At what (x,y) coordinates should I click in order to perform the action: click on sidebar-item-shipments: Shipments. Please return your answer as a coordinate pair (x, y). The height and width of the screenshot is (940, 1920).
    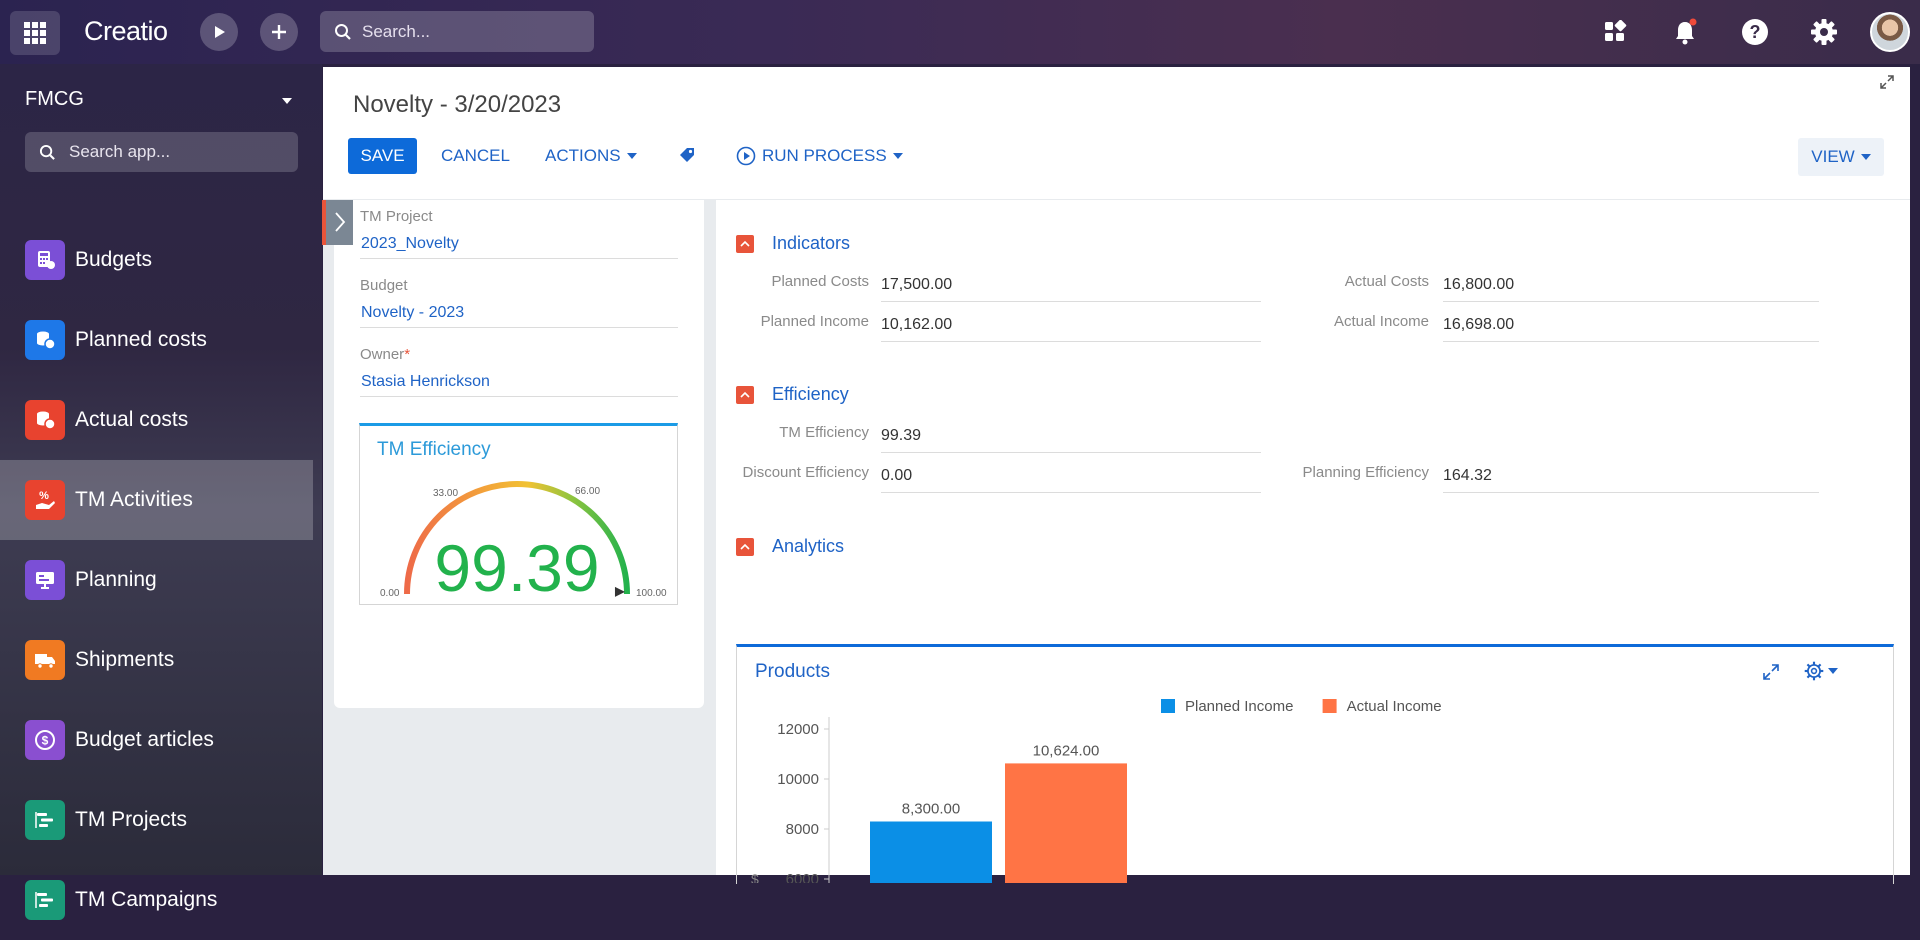
    Looking at the image, I should click on (156, 660).